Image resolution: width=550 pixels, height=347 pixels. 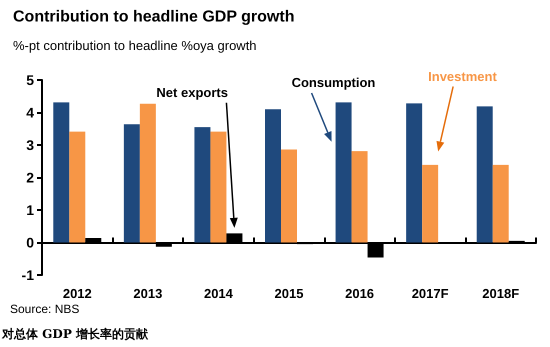 What do you see at coordinates (462, 76) in the screenshot?
I see `text: Investment` at bounding box center [462, 76].